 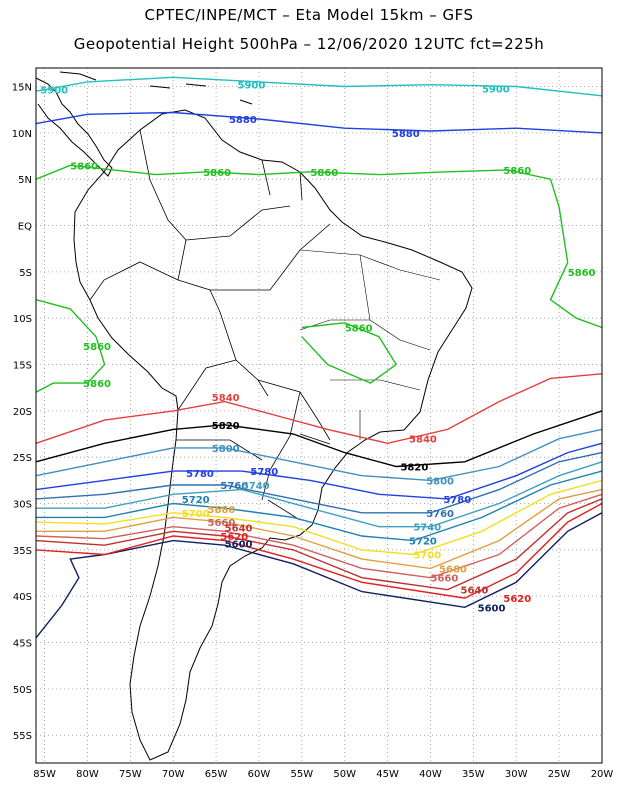 What do you see at coordinates (387, 774) in the screenshot?
I see `lon-tick-label: 45W` at bounding box center [387, 774].